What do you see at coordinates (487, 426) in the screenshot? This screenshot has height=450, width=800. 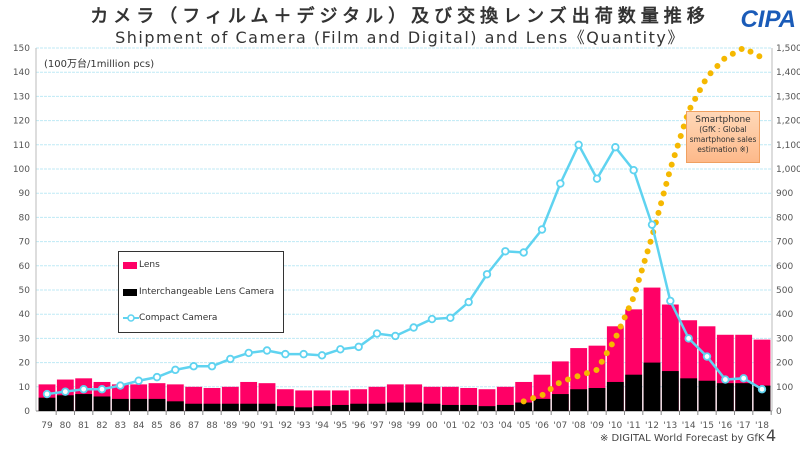 I see `x-tick-label: '03` at bounding box center [487, 426].